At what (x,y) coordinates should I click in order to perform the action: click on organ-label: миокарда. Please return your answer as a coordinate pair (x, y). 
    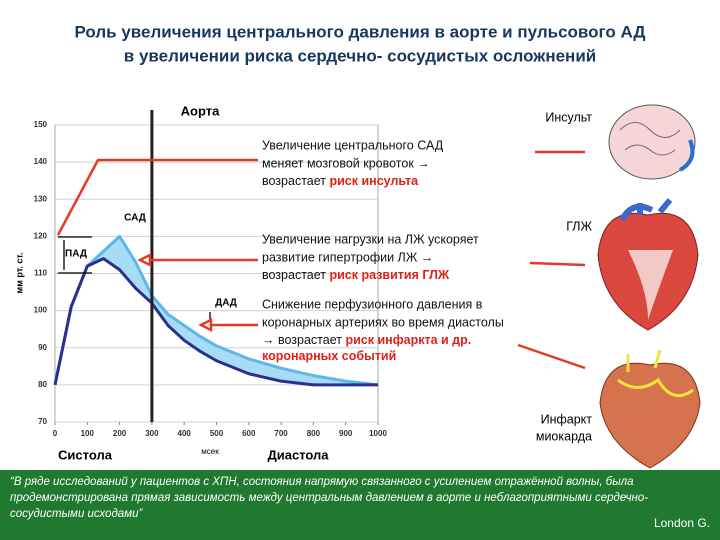
    Looking at the image, I should click on (564, 436).